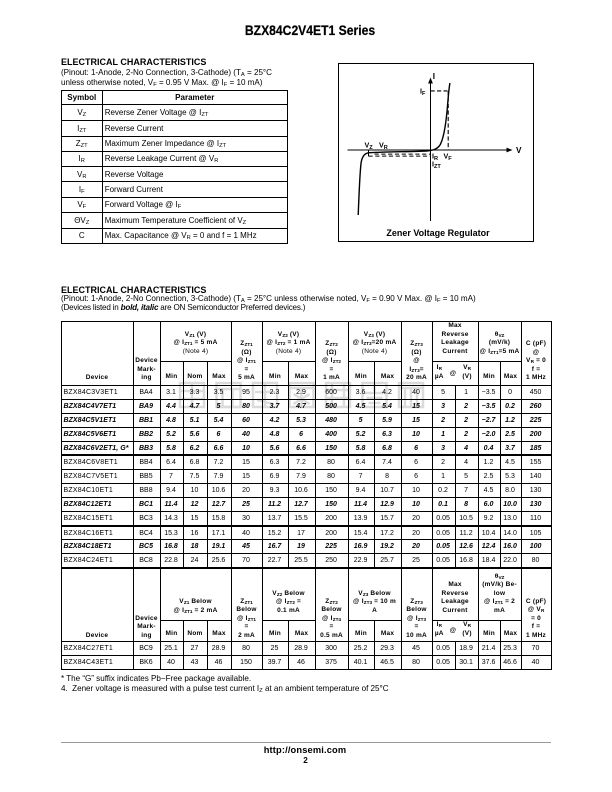 The image size is (612, 792). What do you see at coordinates (519, 150) in the screenshot?
I see `svg-text: V` at bounding box center [519, 150].